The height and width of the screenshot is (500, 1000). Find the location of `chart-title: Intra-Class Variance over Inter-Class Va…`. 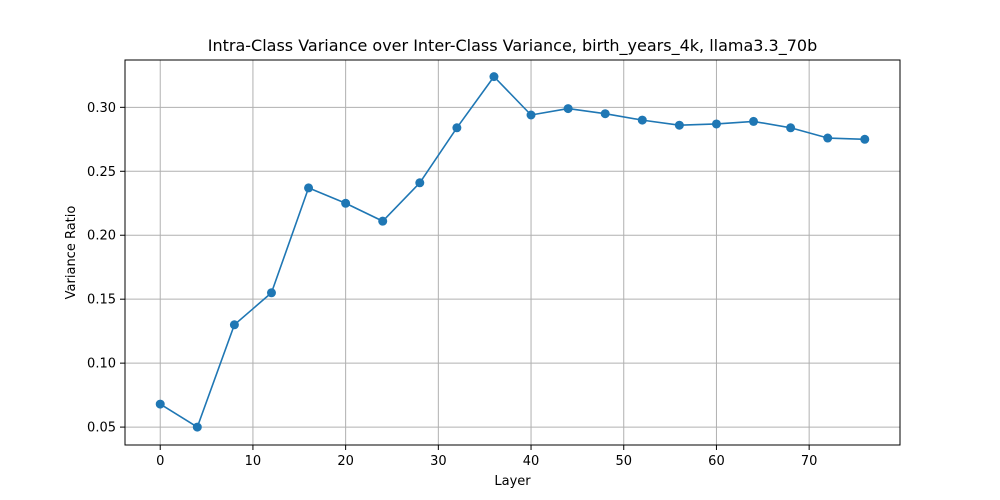

chart-title: Intra-Class Variance over Inter-Class Va… is located at coordinates (513, 46).